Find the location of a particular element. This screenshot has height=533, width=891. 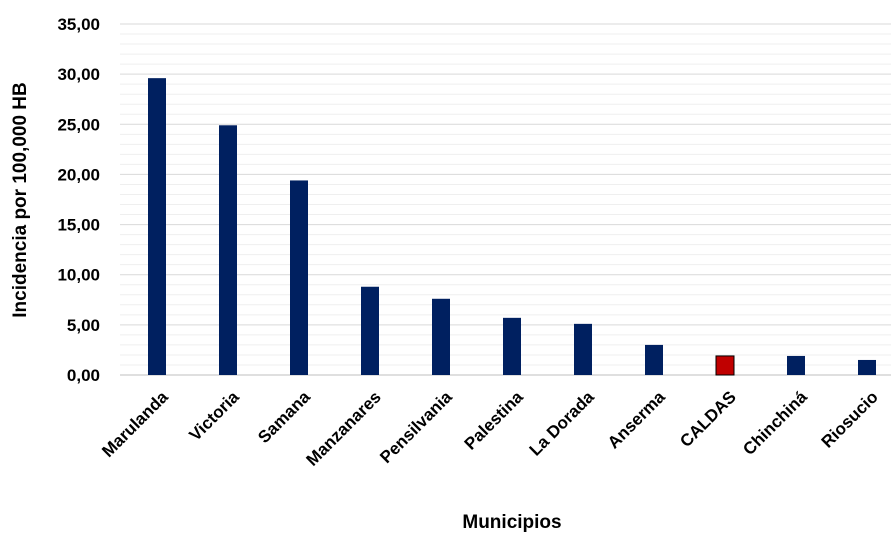

x-tick-label: Pensilvania is located at coordinates (416, 427).